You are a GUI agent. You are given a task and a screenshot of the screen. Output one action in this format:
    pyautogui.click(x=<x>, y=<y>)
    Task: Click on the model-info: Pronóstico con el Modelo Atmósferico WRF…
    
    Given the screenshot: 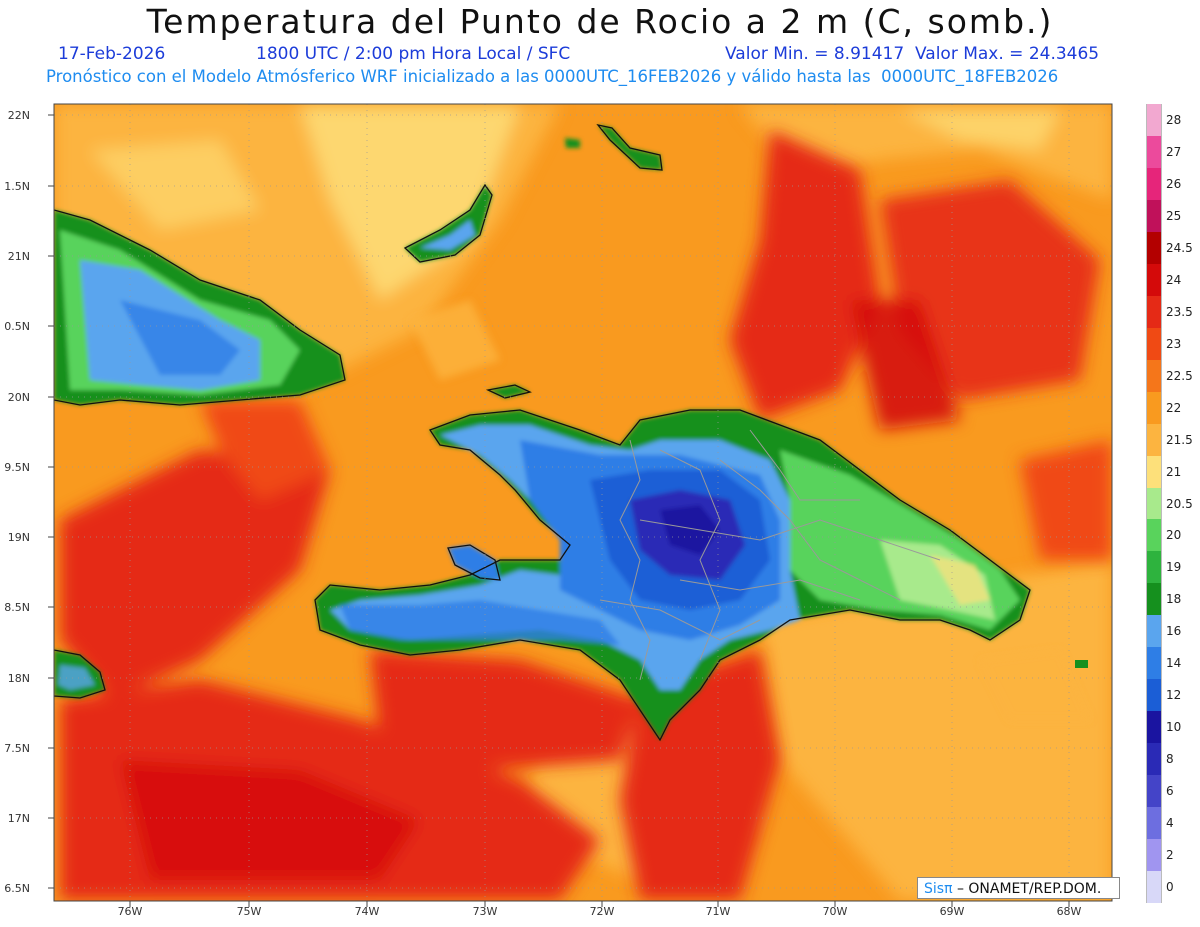 What is the action you would take?
    pyautogui.click(x=552, y=76)
    